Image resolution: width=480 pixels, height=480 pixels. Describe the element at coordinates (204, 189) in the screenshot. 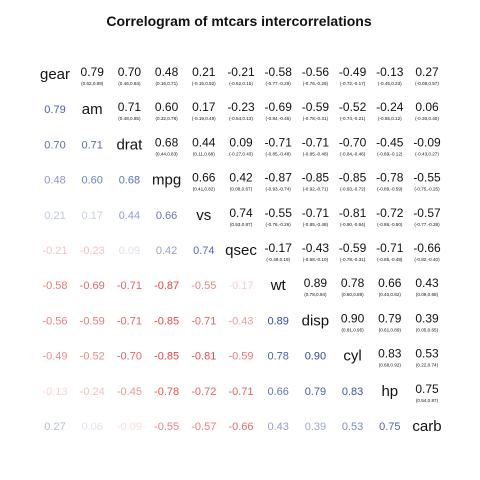

I see `upper-cell-ci-mpg-vs: (0.41,0.82)` at that location.